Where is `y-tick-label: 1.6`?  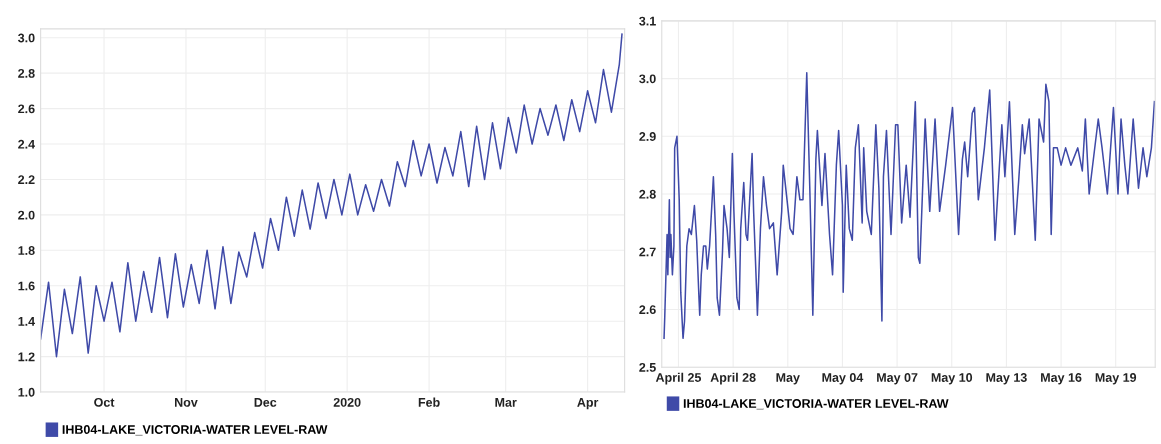 y-tick-label: 1.6 is located at coordinates (26, 286).